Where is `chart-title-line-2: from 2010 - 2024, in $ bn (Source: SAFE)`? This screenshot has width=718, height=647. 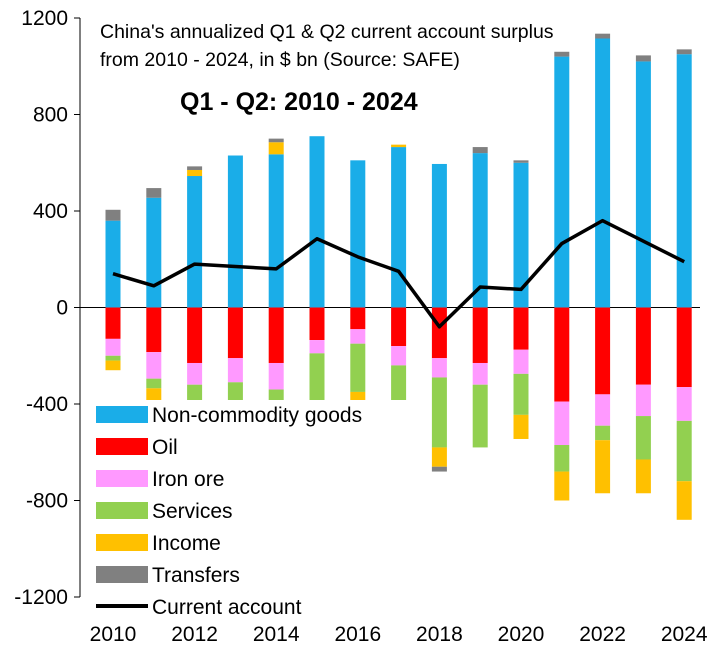 chart-title-line-2: from 2010 - 2024, in $ bn (Source: SAFE) is located at coordinates (280, 60).